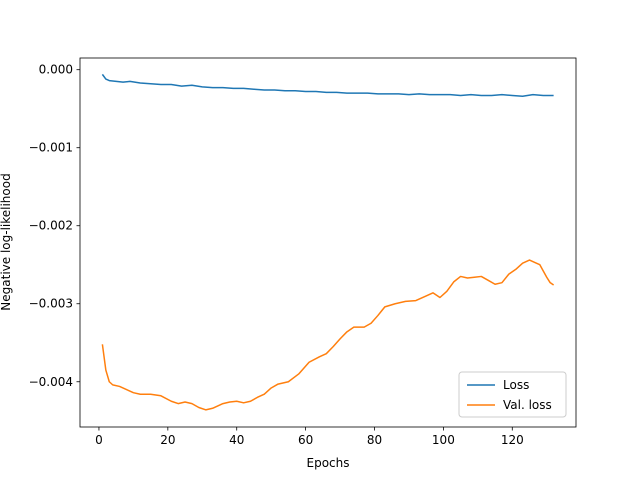  What do you see at coordinates (327, 85) in the screenshot?
I see `series-line-loss` at bounding box center [327, 85].